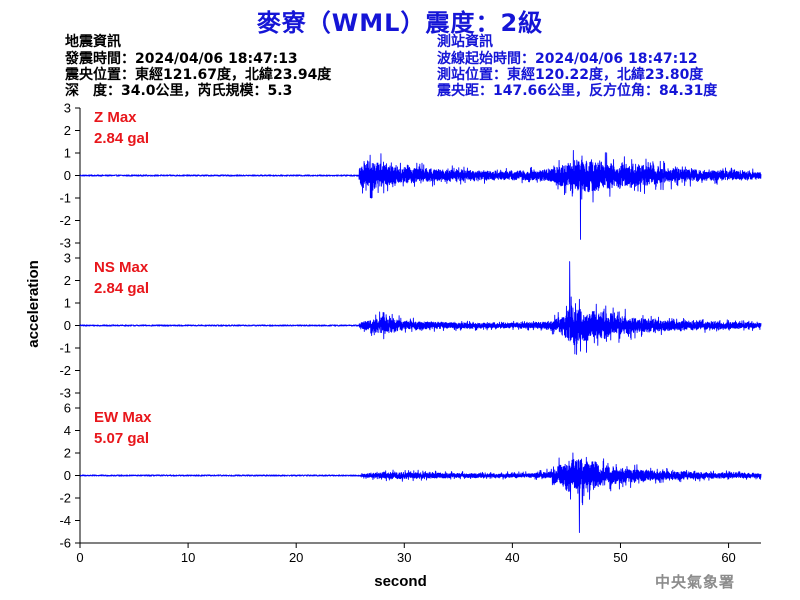 This screenshot has width=800, height=600. I want to click on y-tick-label: 6, so click(67, 408).